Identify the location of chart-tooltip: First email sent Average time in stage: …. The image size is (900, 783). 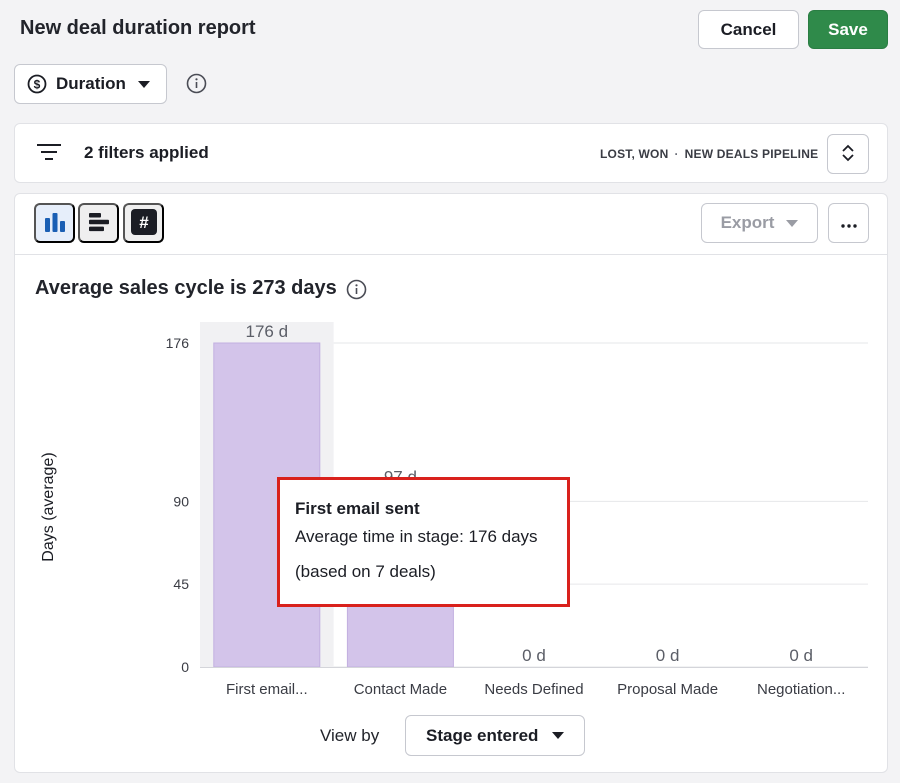
(423, 542).